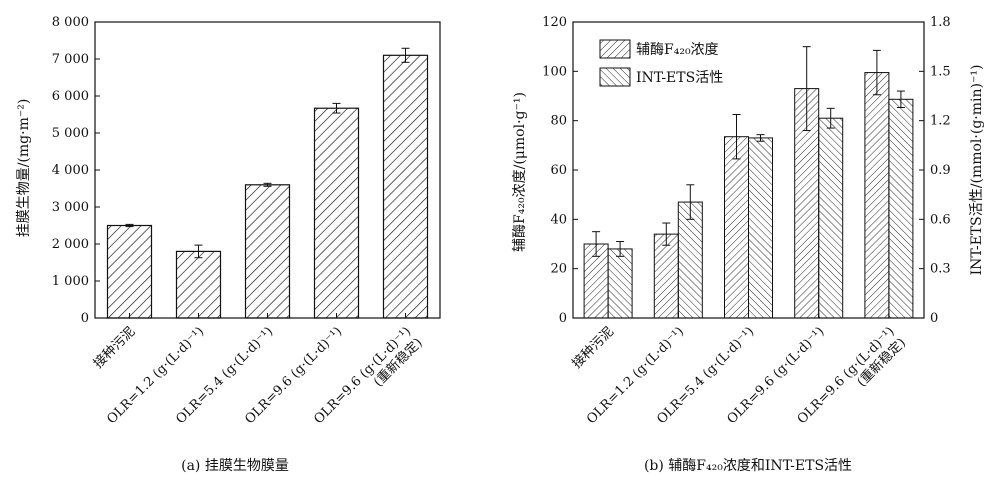 Image resolution: width=1002 pixels, height=484 pixels. Describe the element at coordinates (70, 22) in the screenshot. I see `chart-a-ytick-label: 8 000` at that location.